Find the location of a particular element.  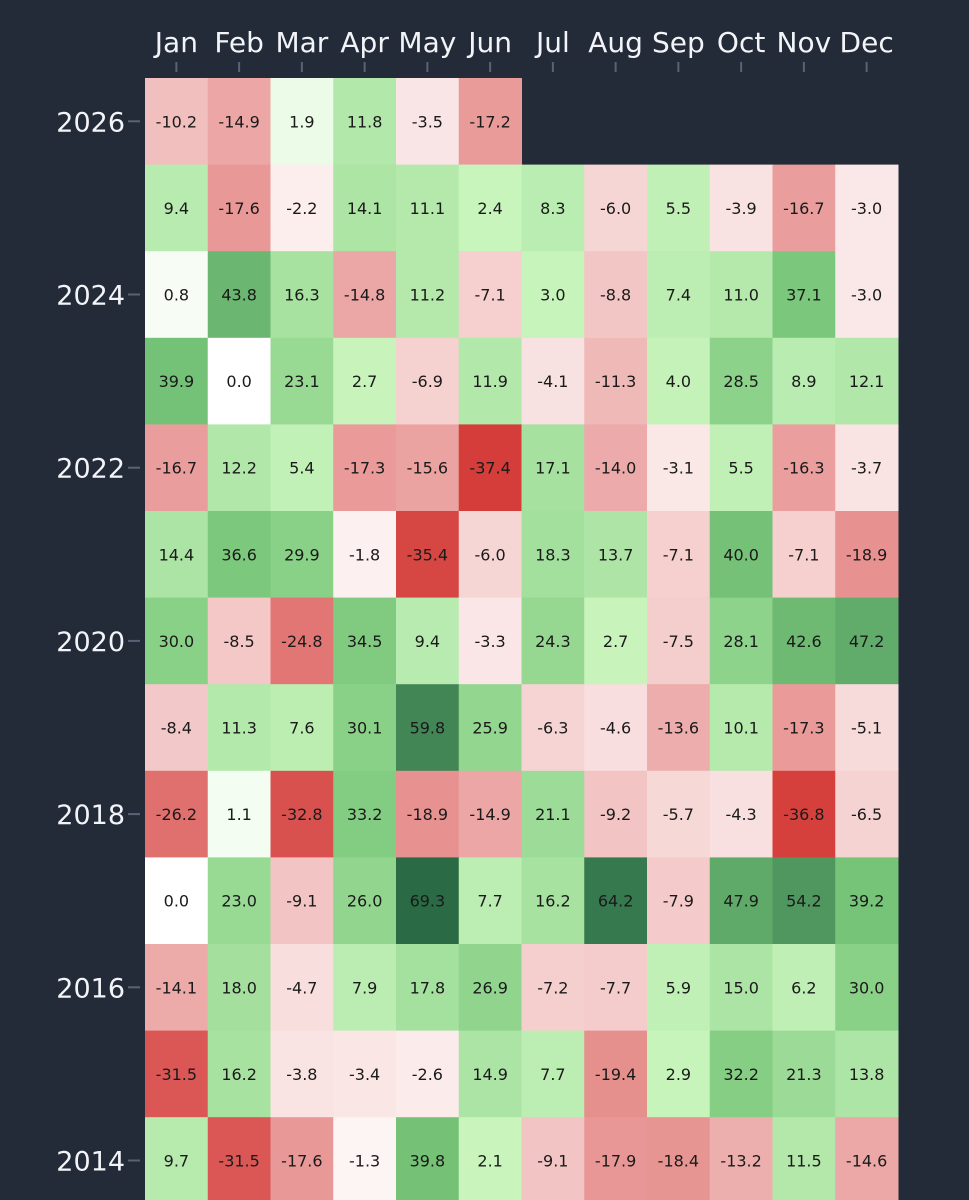

cell-value-label: 1.9 is located at coordinates (301, 121).